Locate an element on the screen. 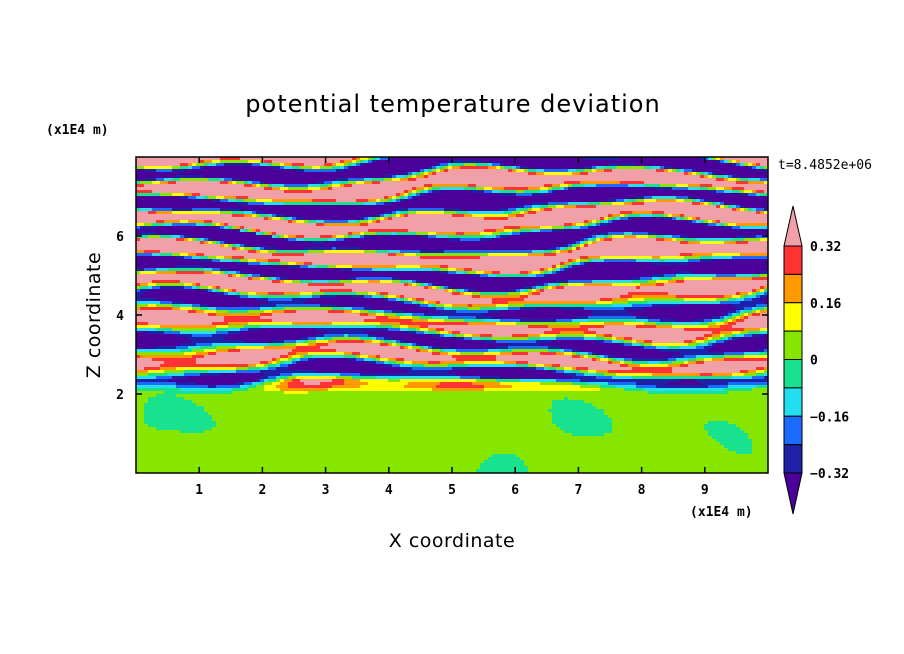 This screenshot has height=654, width=904. colorbar-tick-label: −0.16 is located at coordinates (829, 417).